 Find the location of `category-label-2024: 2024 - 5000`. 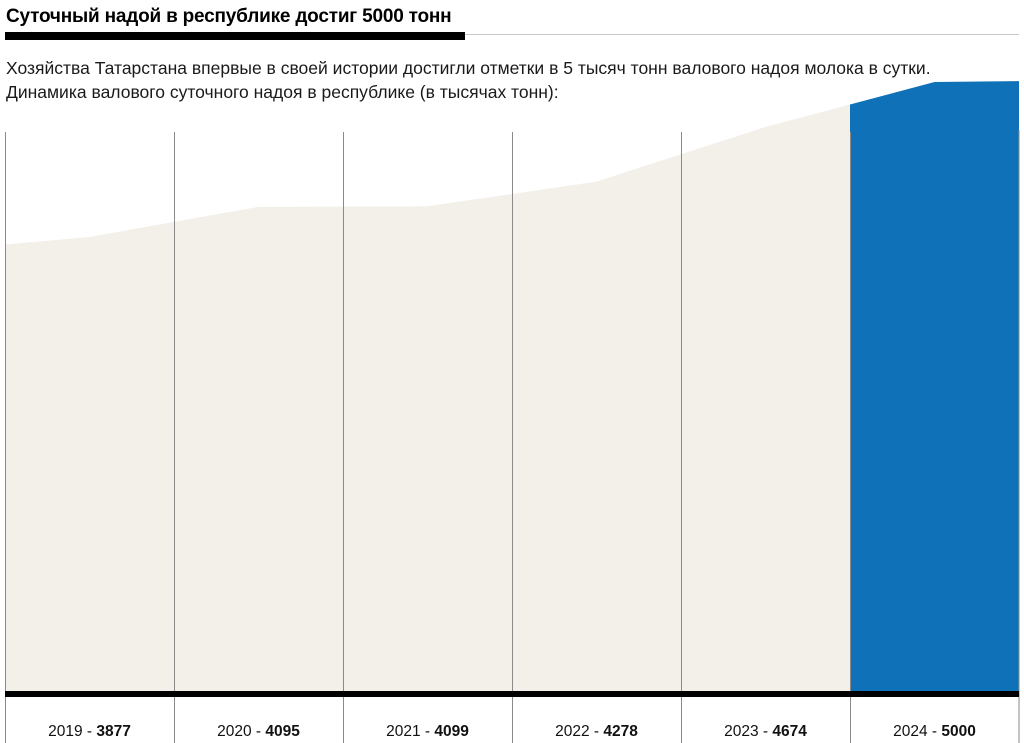

category-label-2024: 2024 - 5000 is located at coordinates (934, 731).